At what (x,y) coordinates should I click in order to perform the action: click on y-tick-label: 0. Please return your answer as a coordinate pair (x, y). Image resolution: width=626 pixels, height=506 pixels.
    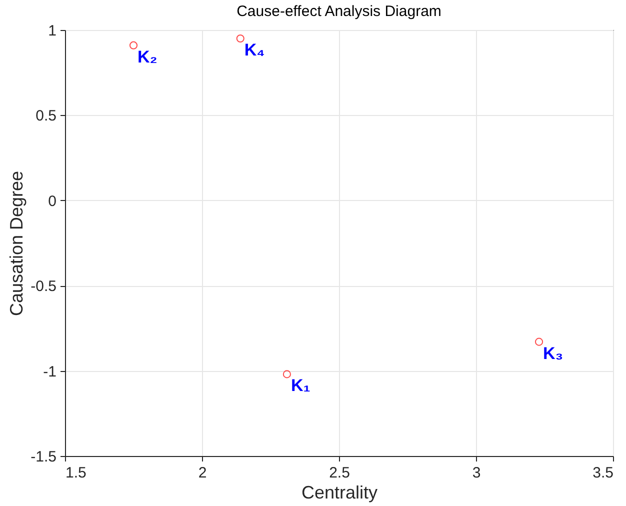
    Looking at the image, I should click on (52, 201).